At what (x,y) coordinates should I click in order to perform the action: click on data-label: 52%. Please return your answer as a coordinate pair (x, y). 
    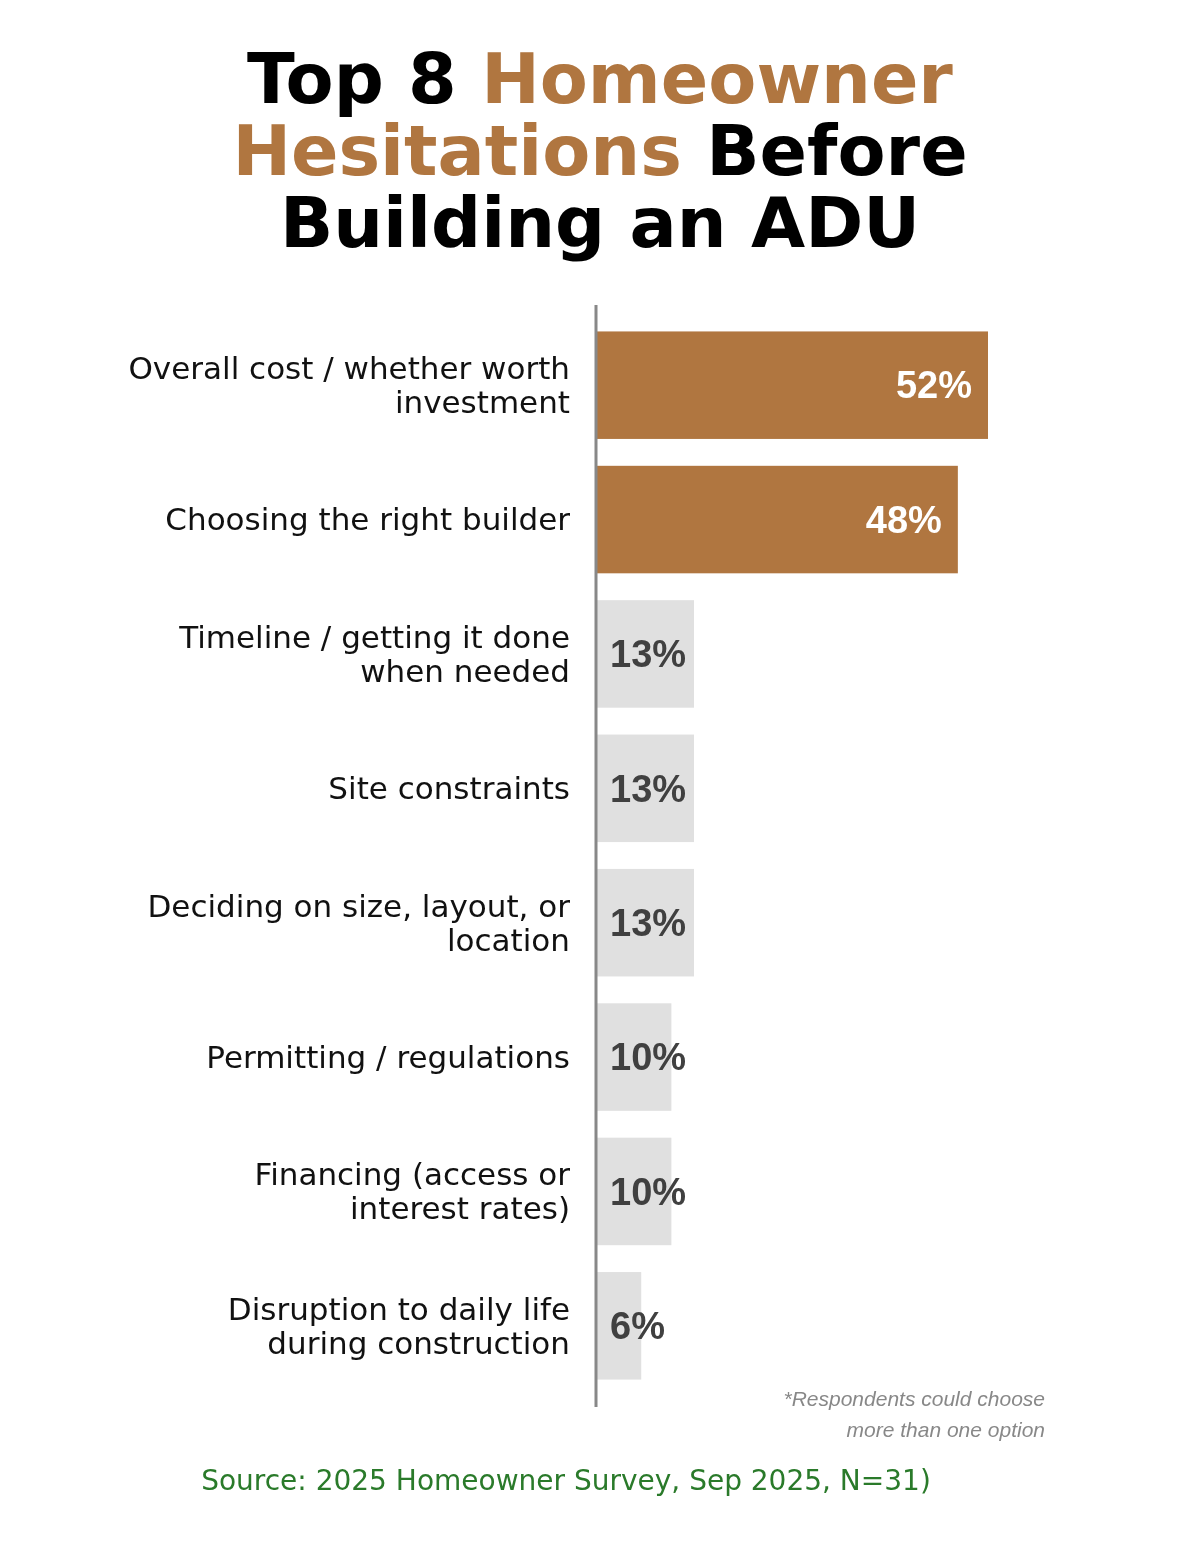
    Looking at the image, I should click on (933, 385).